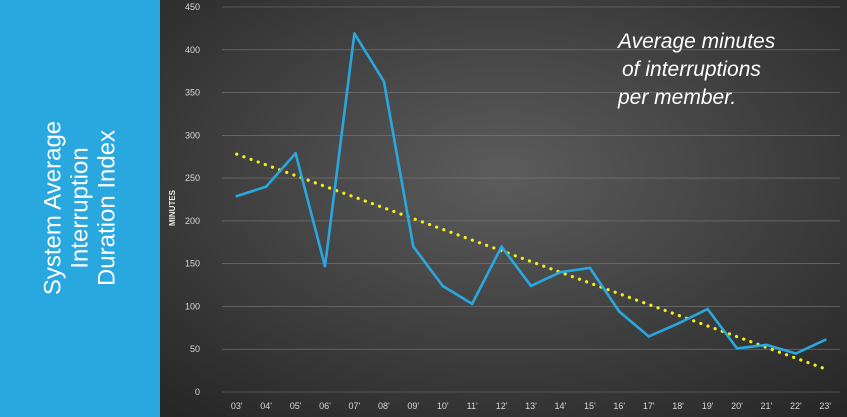 The width and height of the screenshot is (847, 417). I want to click on x-tick-label: 22', so click(796, 406).